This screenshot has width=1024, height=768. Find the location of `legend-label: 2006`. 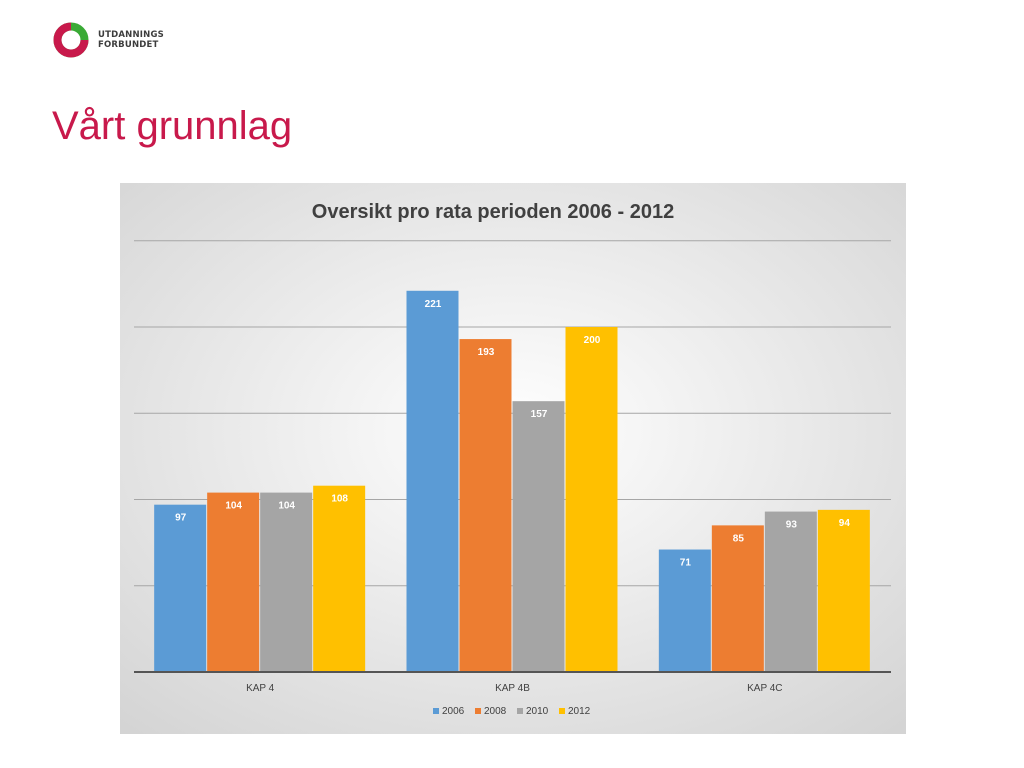

legend-label: 2006 is located at coordinates (453, 711).